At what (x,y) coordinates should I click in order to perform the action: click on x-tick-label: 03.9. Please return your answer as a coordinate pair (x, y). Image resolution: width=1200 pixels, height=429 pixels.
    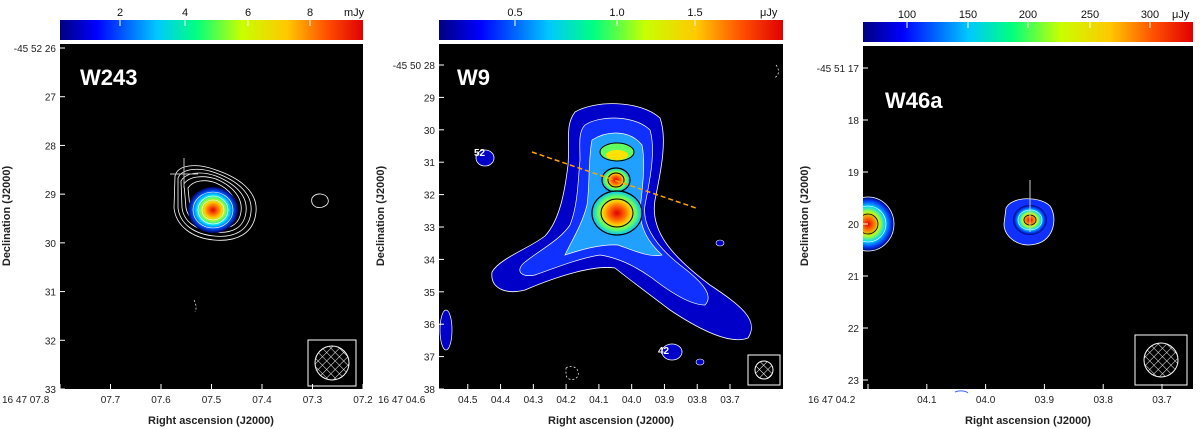
    Looking at the image, I should click on (665, 400).